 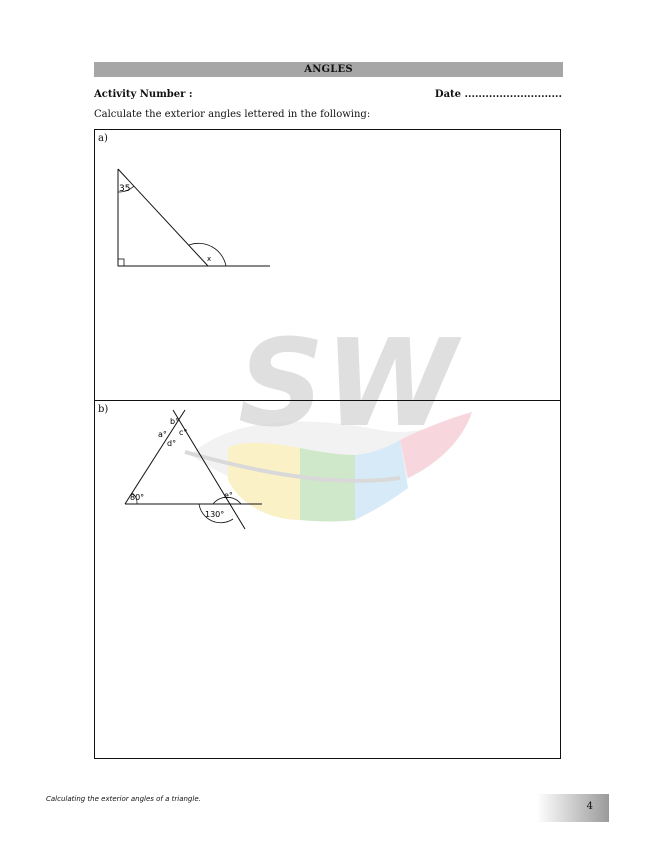 I want to click on angle-a-label: a°, so click(x=162, y=434).